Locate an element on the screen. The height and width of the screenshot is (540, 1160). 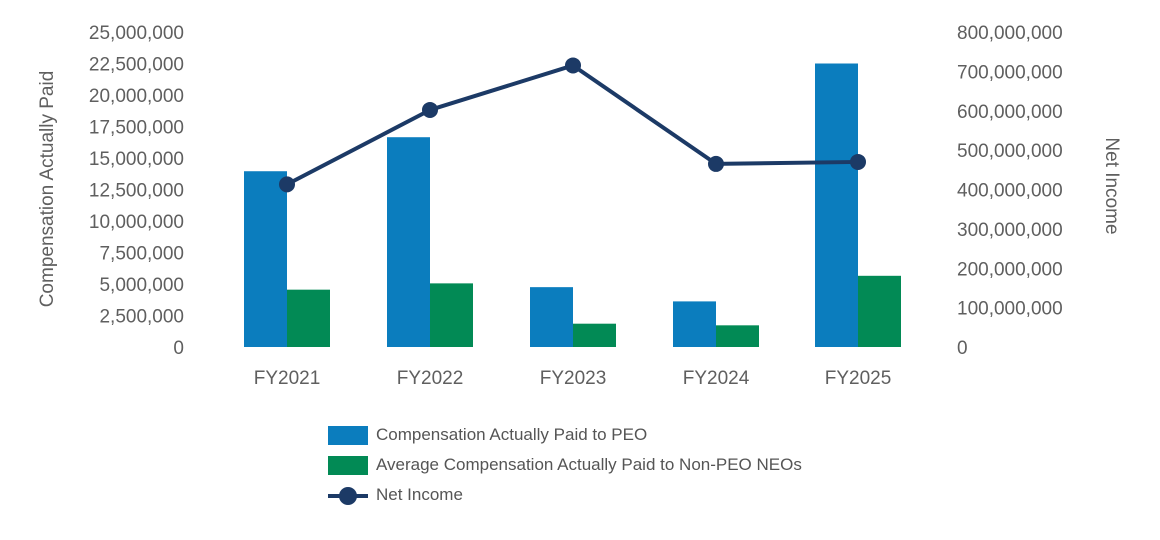
bar-non-peo-FY2024 is located at coordinates (737, 336).